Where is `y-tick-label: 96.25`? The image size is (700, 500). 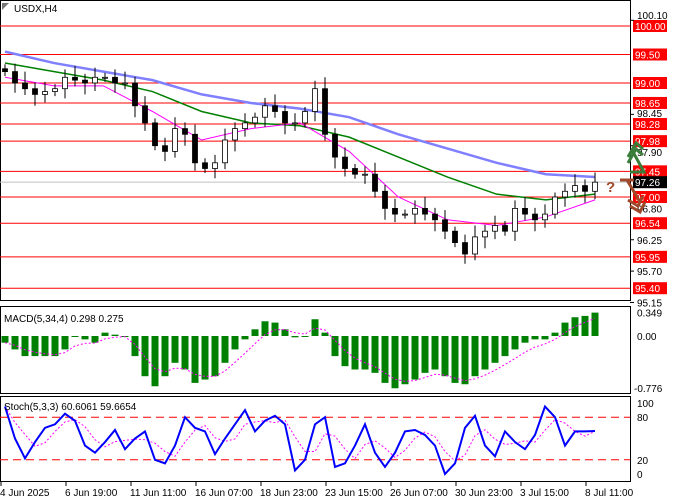 y-tick-label: 96.25 is located at coordinates (649, 241).